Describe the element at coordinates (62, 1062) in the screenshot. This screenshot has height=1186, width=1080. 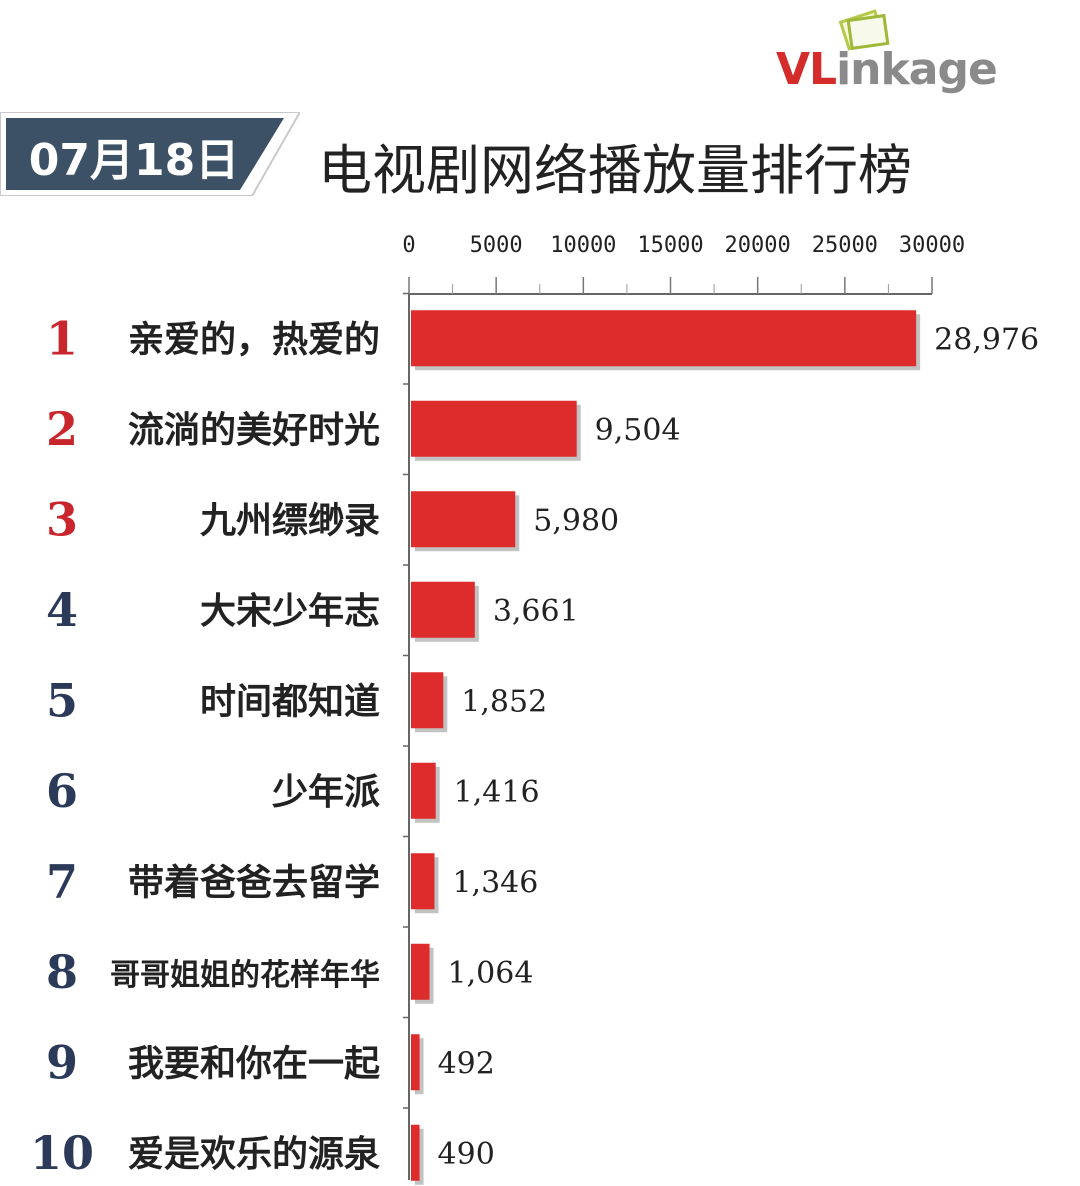
I see `rank-number: 9` at that location.